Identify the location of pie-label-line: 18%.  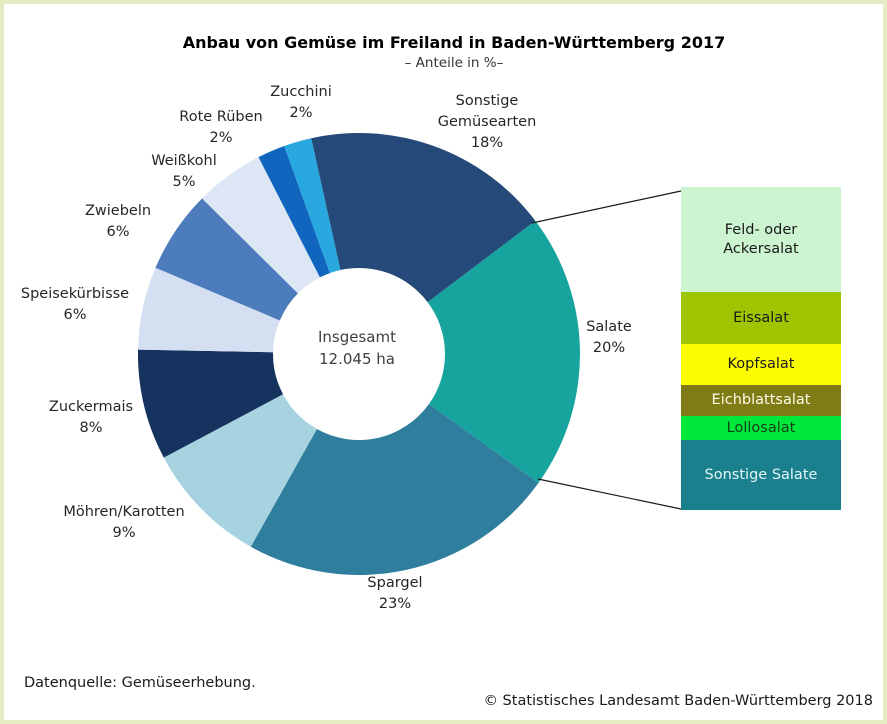
(487, 143).